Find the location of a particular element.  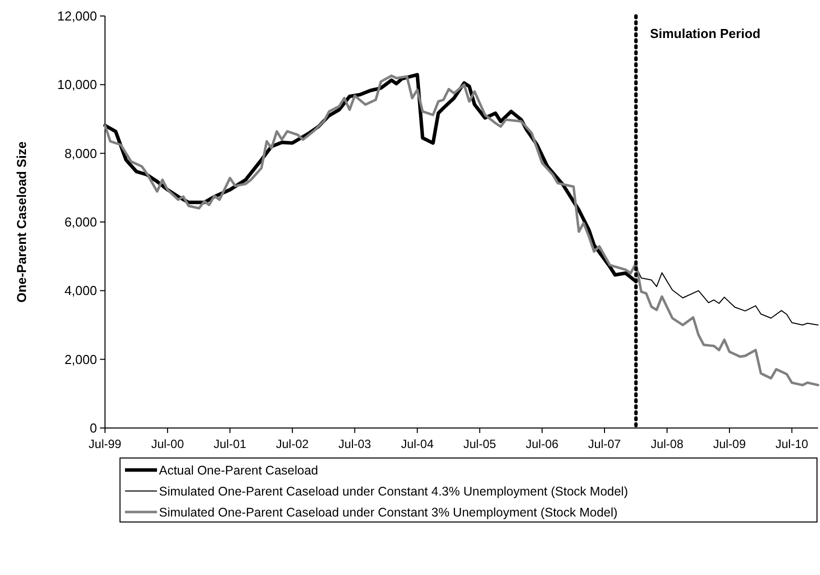

y-tick-label: 8,000 is located at coordinates (80, 153).